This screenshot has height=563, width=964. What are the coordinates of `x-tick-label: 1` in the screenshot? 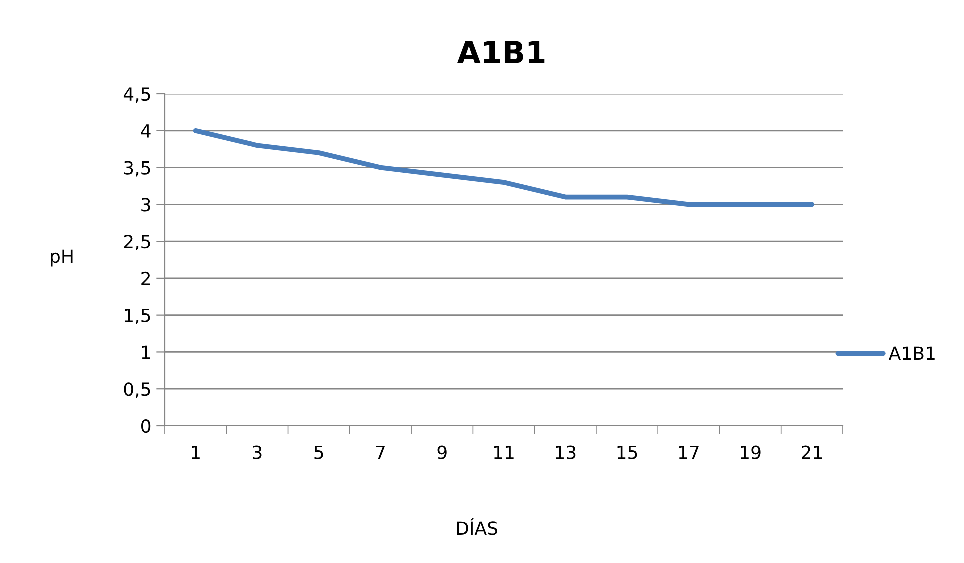 It's located at (196, 453).